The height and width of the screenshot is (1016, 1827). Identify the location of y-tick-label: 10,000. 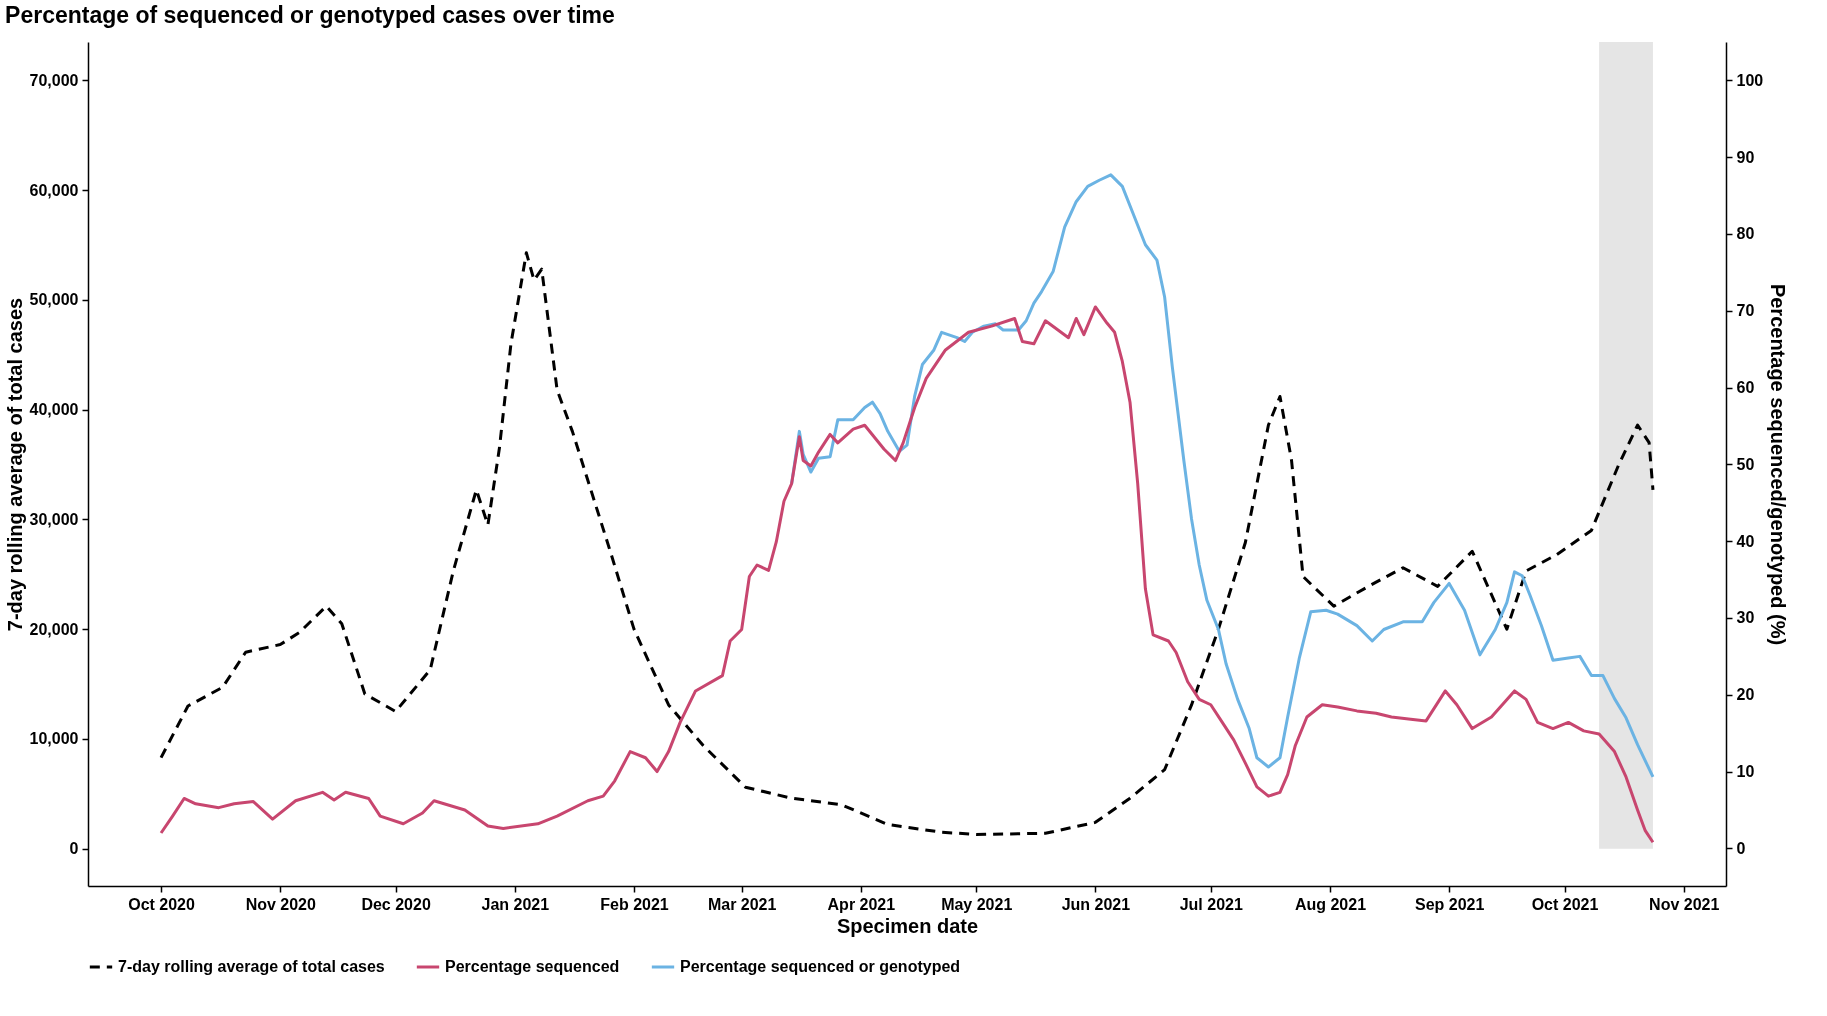
(54, 739).